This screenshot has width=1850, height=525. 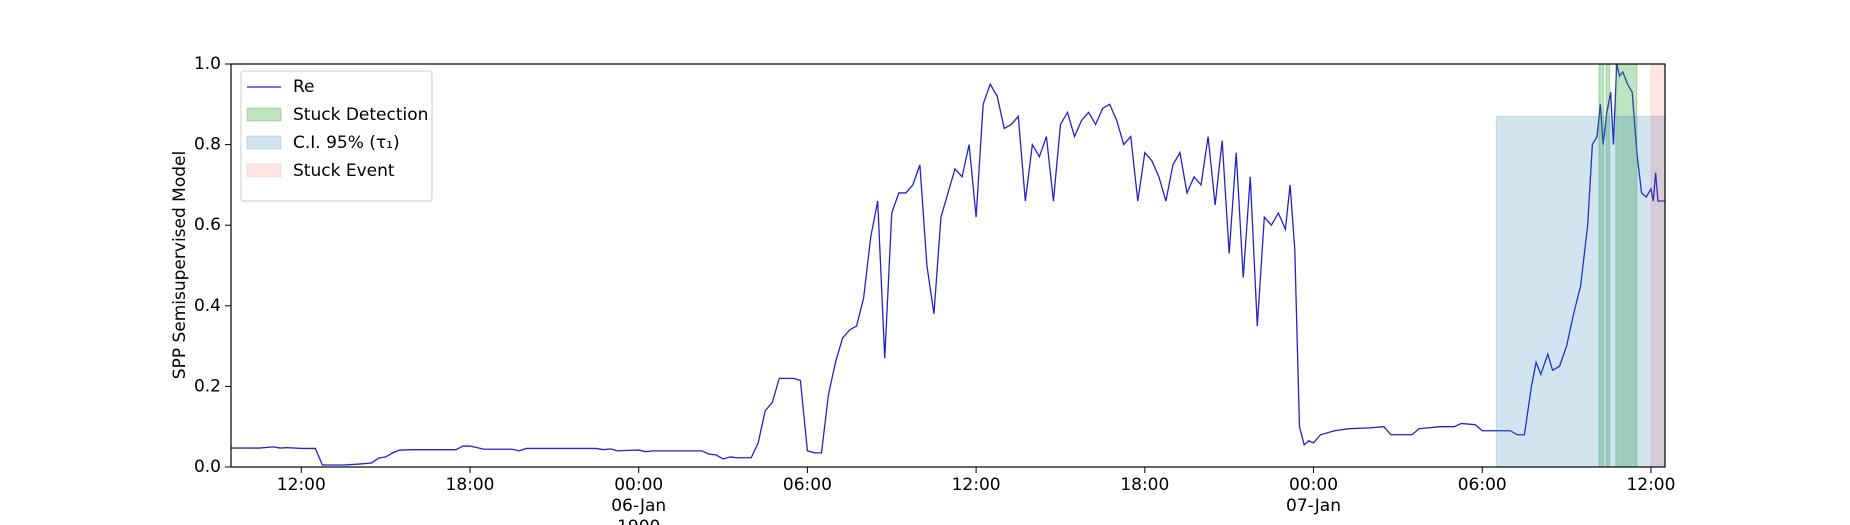 I want to click on legend-box, so click(x=336, y=136).